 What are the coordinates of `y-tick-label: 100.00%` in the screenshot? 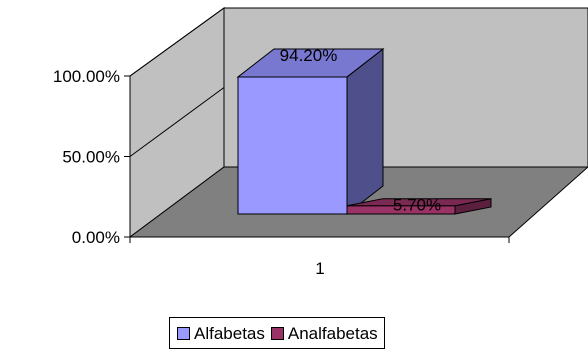 It's located at (86, 76).